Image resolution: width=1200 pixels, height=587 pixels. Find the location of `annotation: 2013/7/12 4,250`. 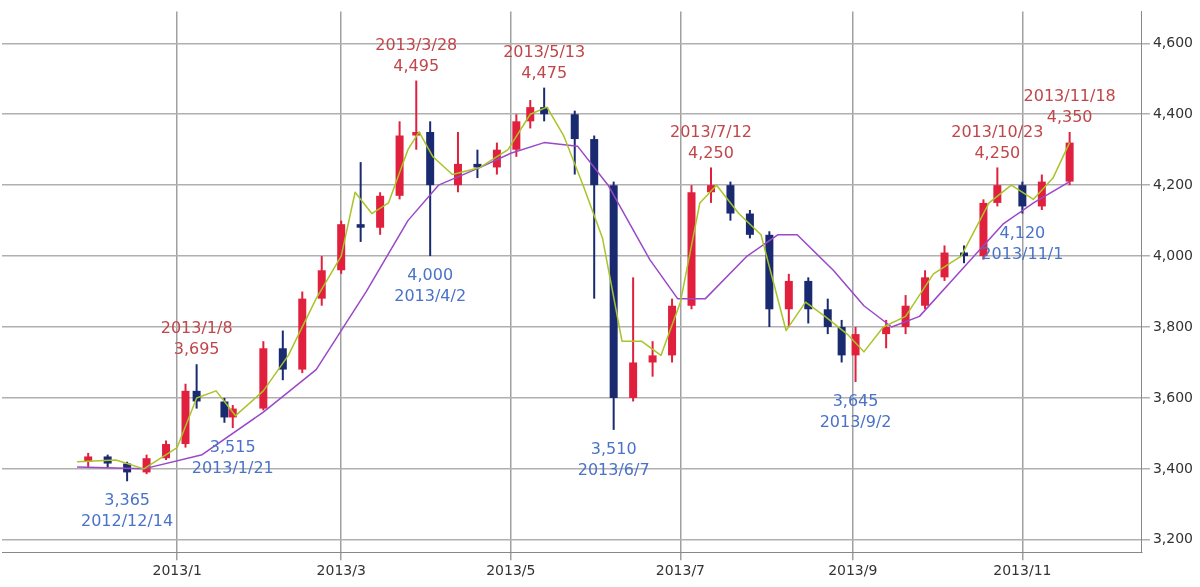

annotation: 2013/7/12 4,250 is located at coordinates (710, 141).